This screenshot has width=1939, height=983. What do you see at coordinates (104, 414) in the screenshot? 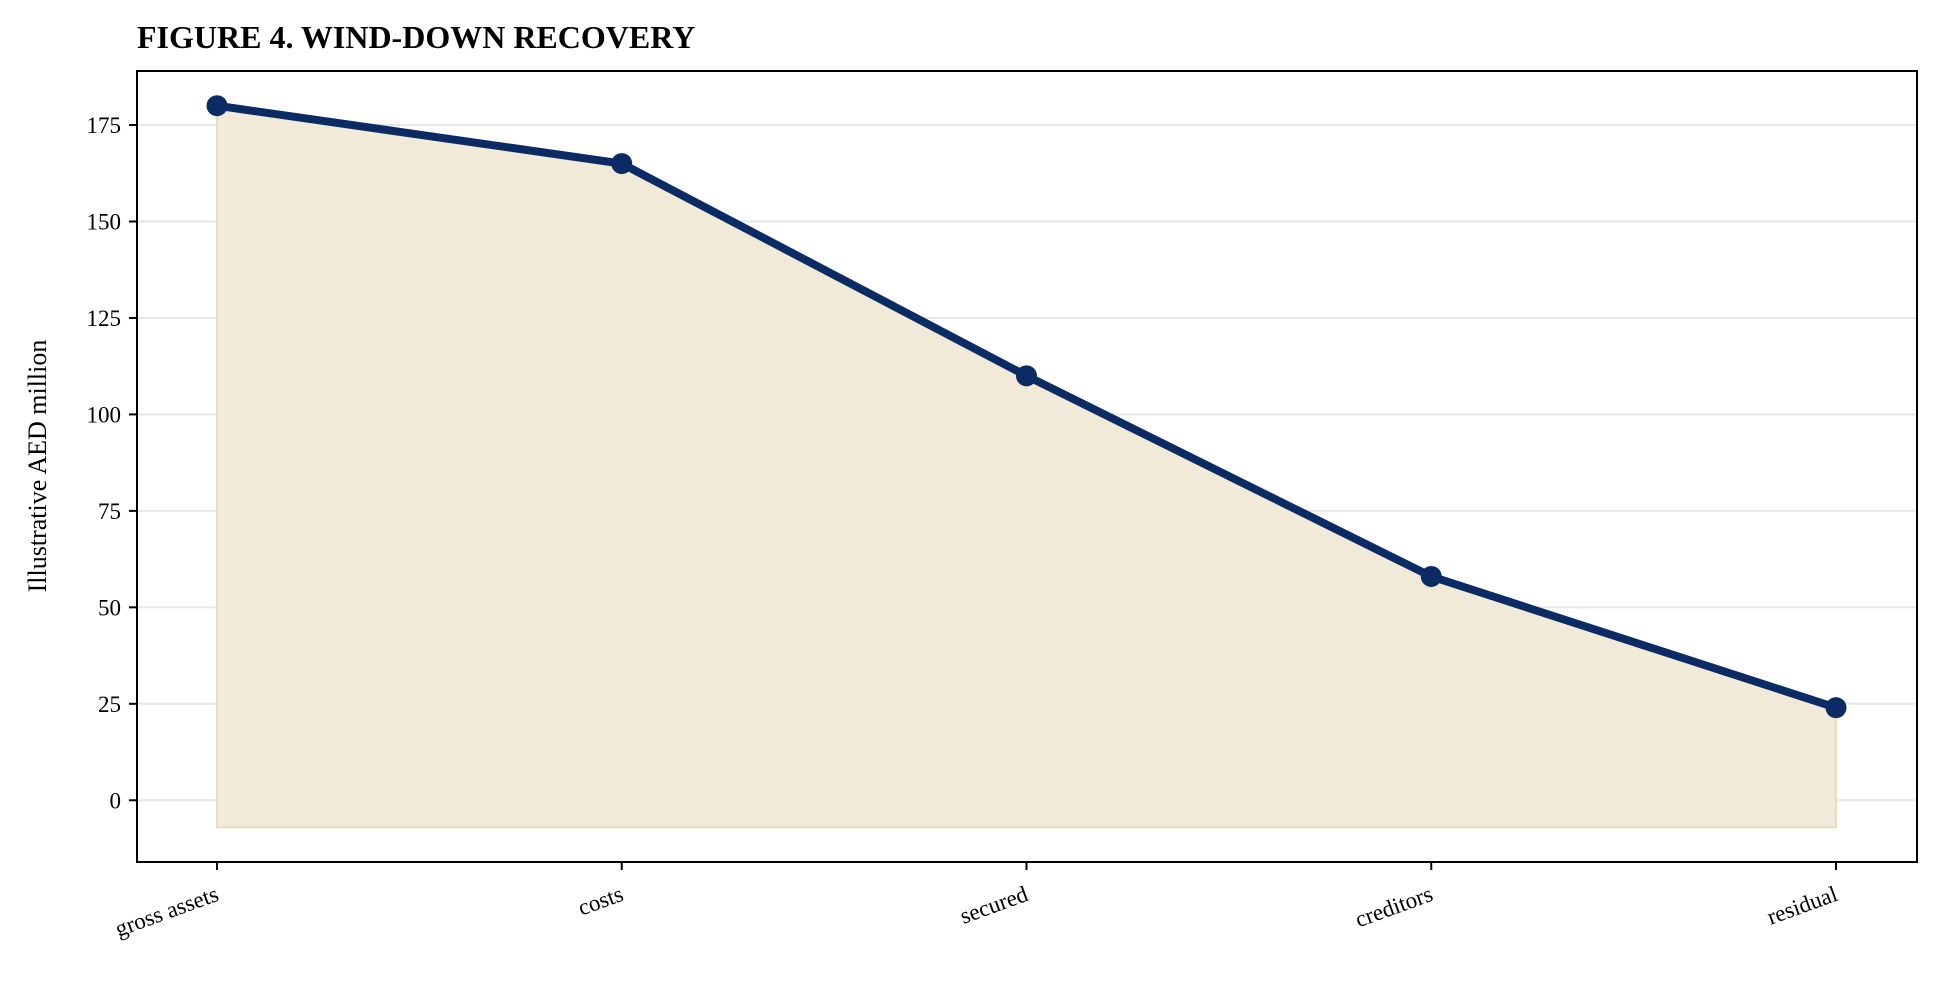
I see `y-tick-label: 100` at bounding box center [104, 414].